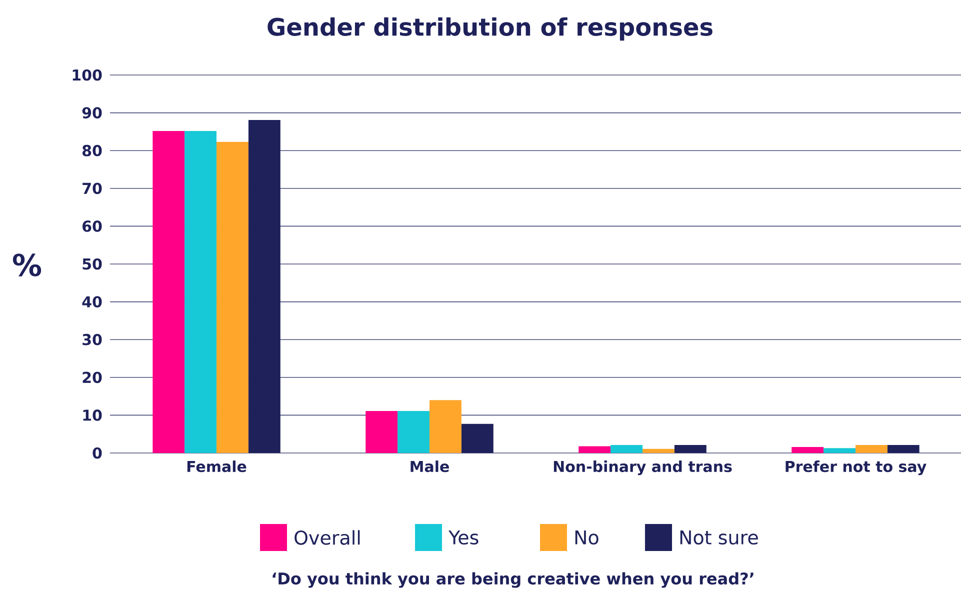  Describe the element at coordinates (92, 264) in the screenshot. I see `y-tick-label: 50` at that location.